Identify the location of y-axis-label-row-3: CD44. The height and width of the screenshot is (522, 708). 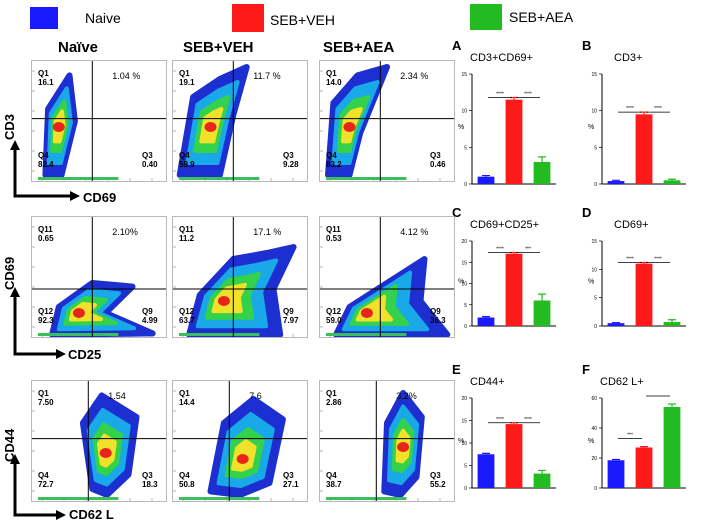
(9, 445).